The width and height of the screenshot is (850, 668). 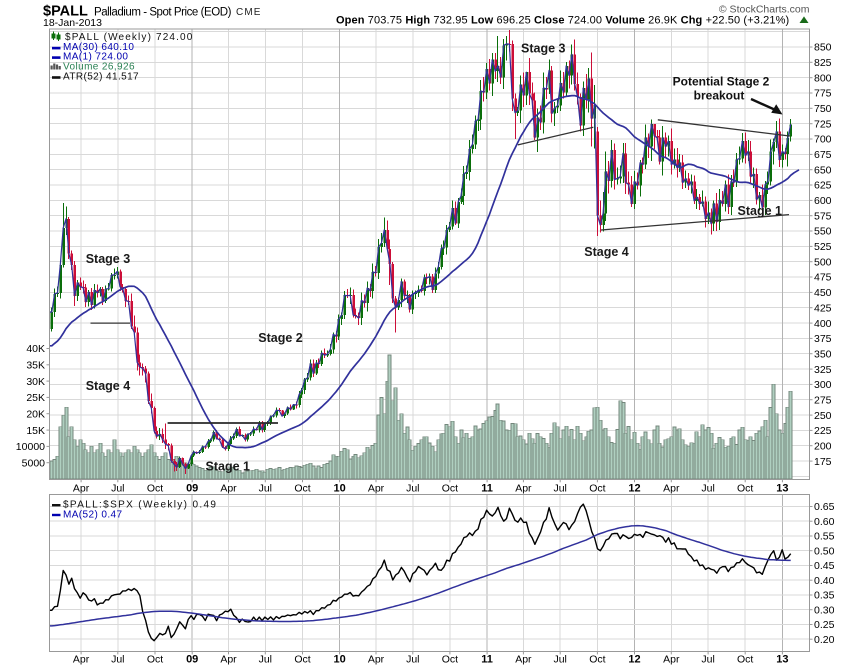 What do you see at coordinates (823, 109) in the screenshot?
I see `svg-text: 750` at bounding box center [823, 109].